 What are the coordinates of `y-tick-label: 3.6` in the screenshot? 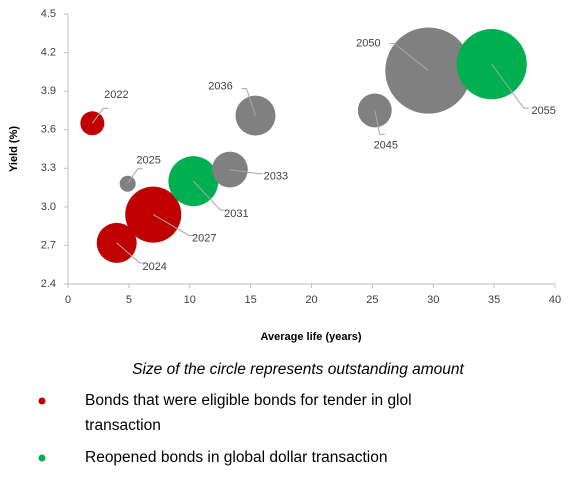 It's located at (48, 130).